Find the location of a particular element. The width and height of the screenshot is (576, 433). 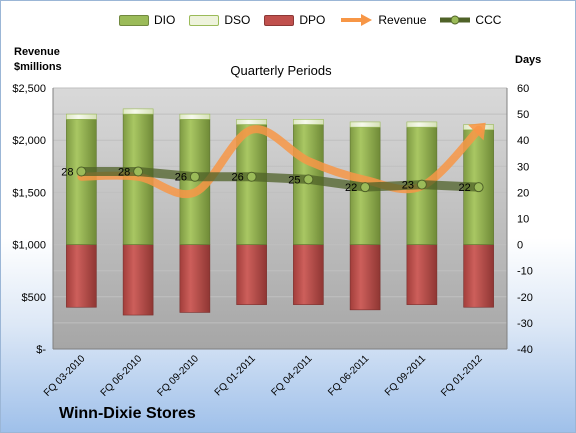

x-tick-label: FQ 03-2010 is located at coordinates (65, 376).